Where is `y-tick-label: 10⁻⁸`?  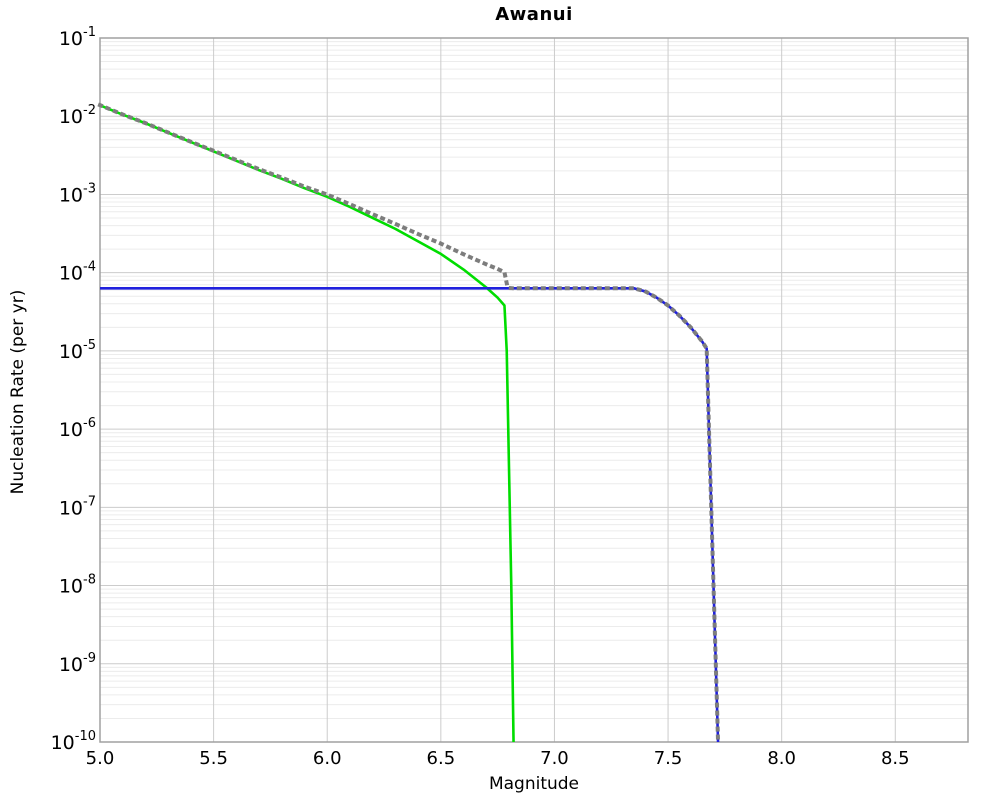
y-tick-label: 10⁻⁸ is located at coordinates (77, 585).